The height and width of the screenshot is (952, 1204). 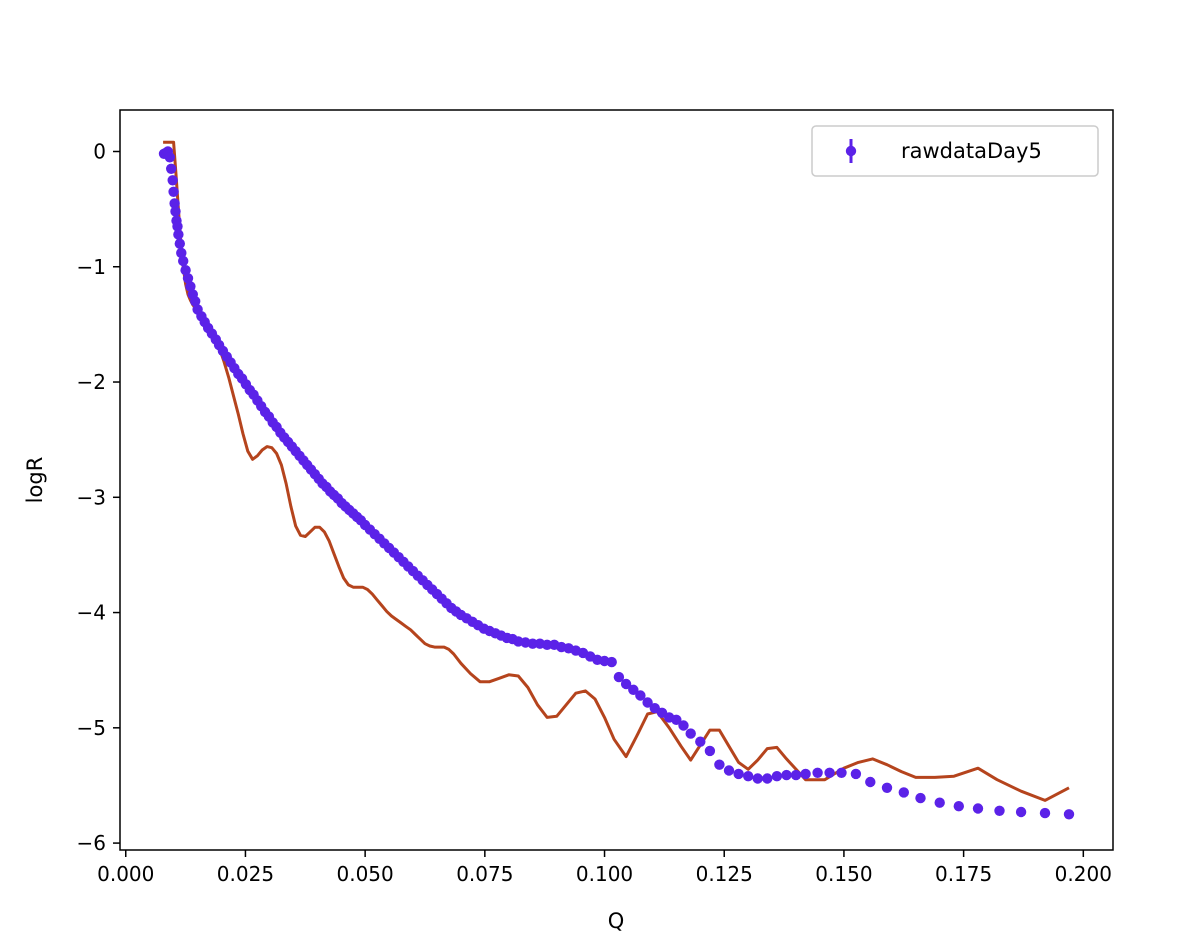 I want to click on x-tick-label: 0.175, so click(x=963, y=874).